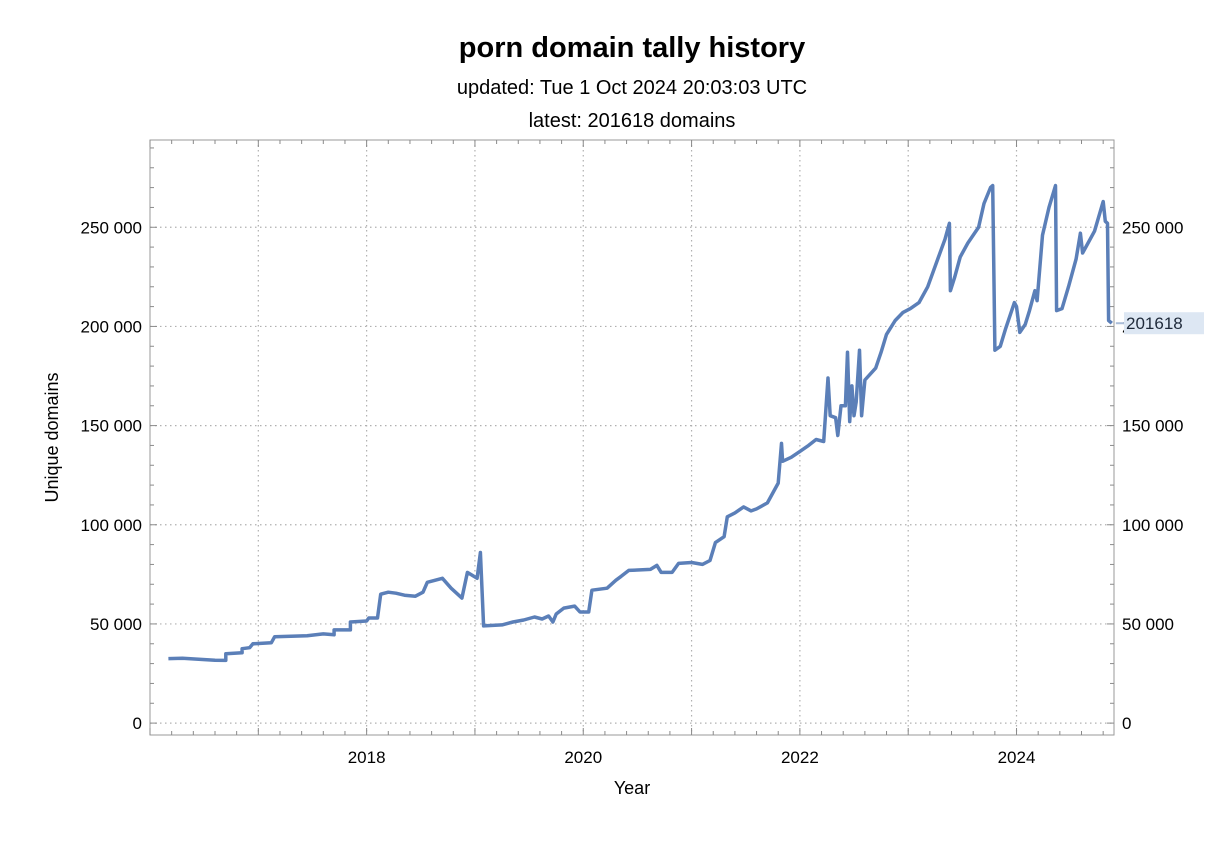 This screenshot has width=1232, height=841. Describe the element at coordinates (1126, 723) in the screenshot. I see `y-tick-label-right: 0` at that location.